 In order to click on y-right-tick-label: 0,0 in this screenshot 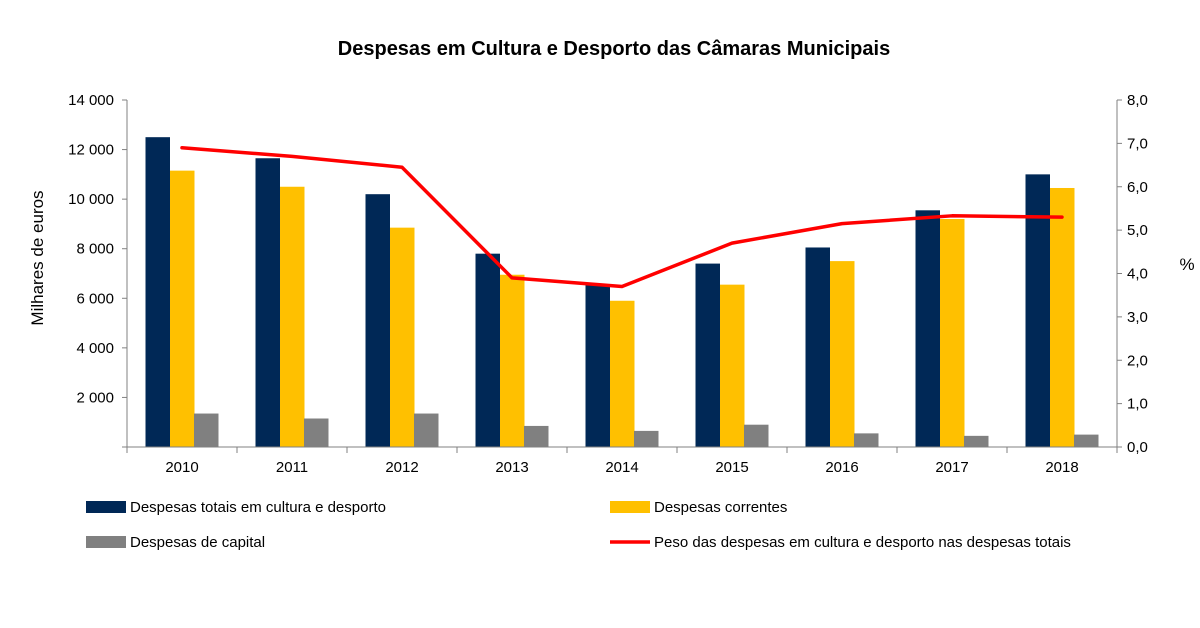, I will do `click(1137, 447)`.